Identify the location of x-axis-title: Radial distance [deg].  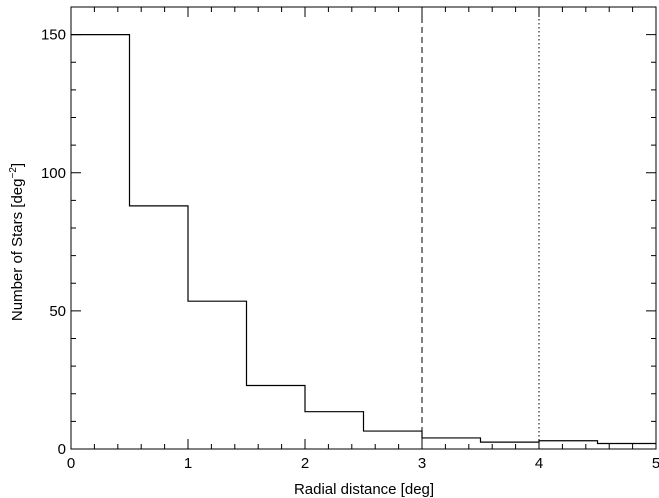
(364, 489).